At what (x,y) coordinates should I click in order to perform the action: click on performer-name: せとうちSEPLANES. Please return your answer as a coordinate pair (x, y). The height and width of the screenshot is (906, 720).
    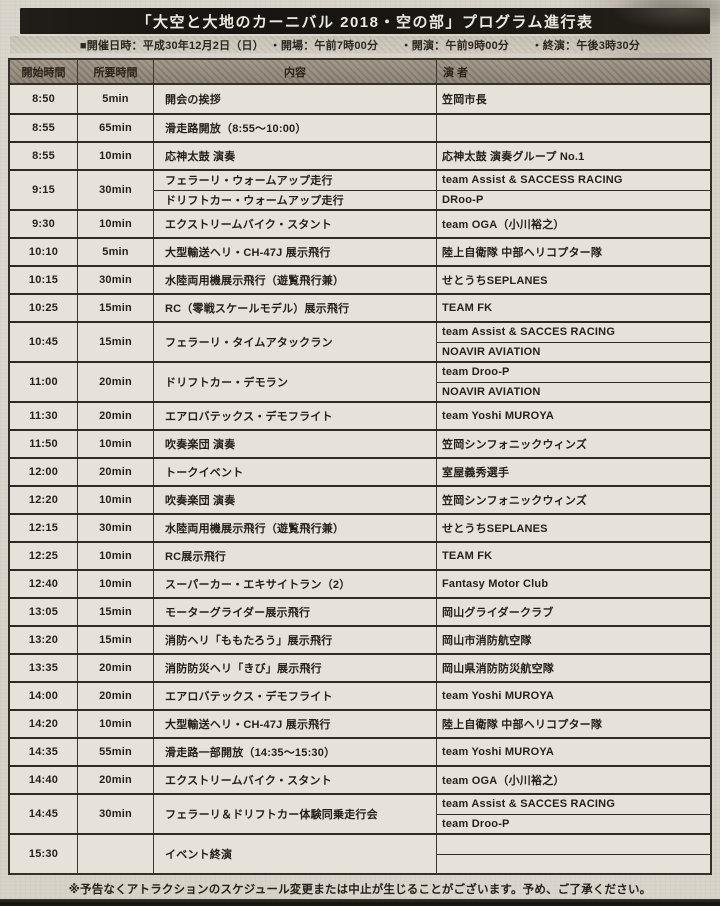
    Looking at the image, I should click on (495, 281).